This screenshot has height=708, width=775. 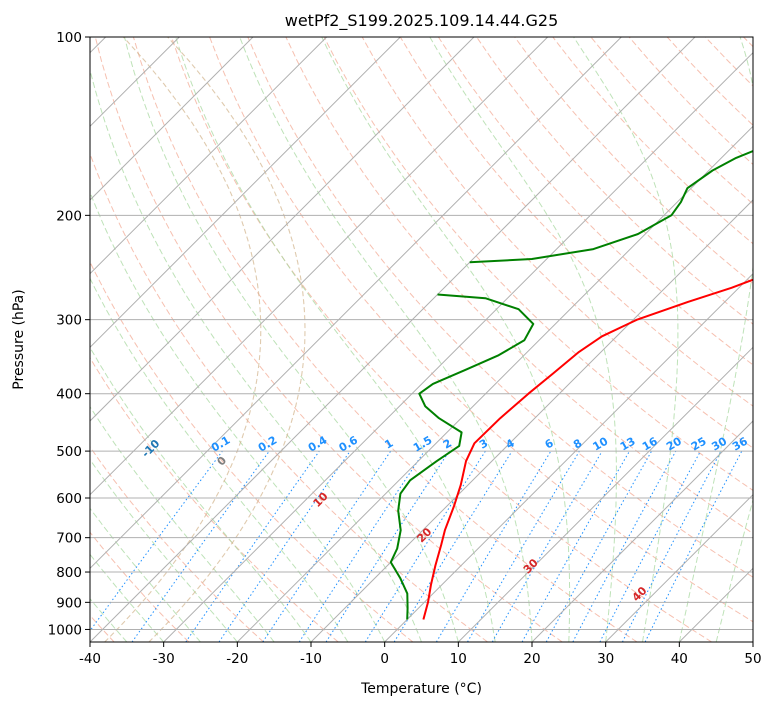 I want to click on x-tick-label: 10, so click(x=458, y=659).